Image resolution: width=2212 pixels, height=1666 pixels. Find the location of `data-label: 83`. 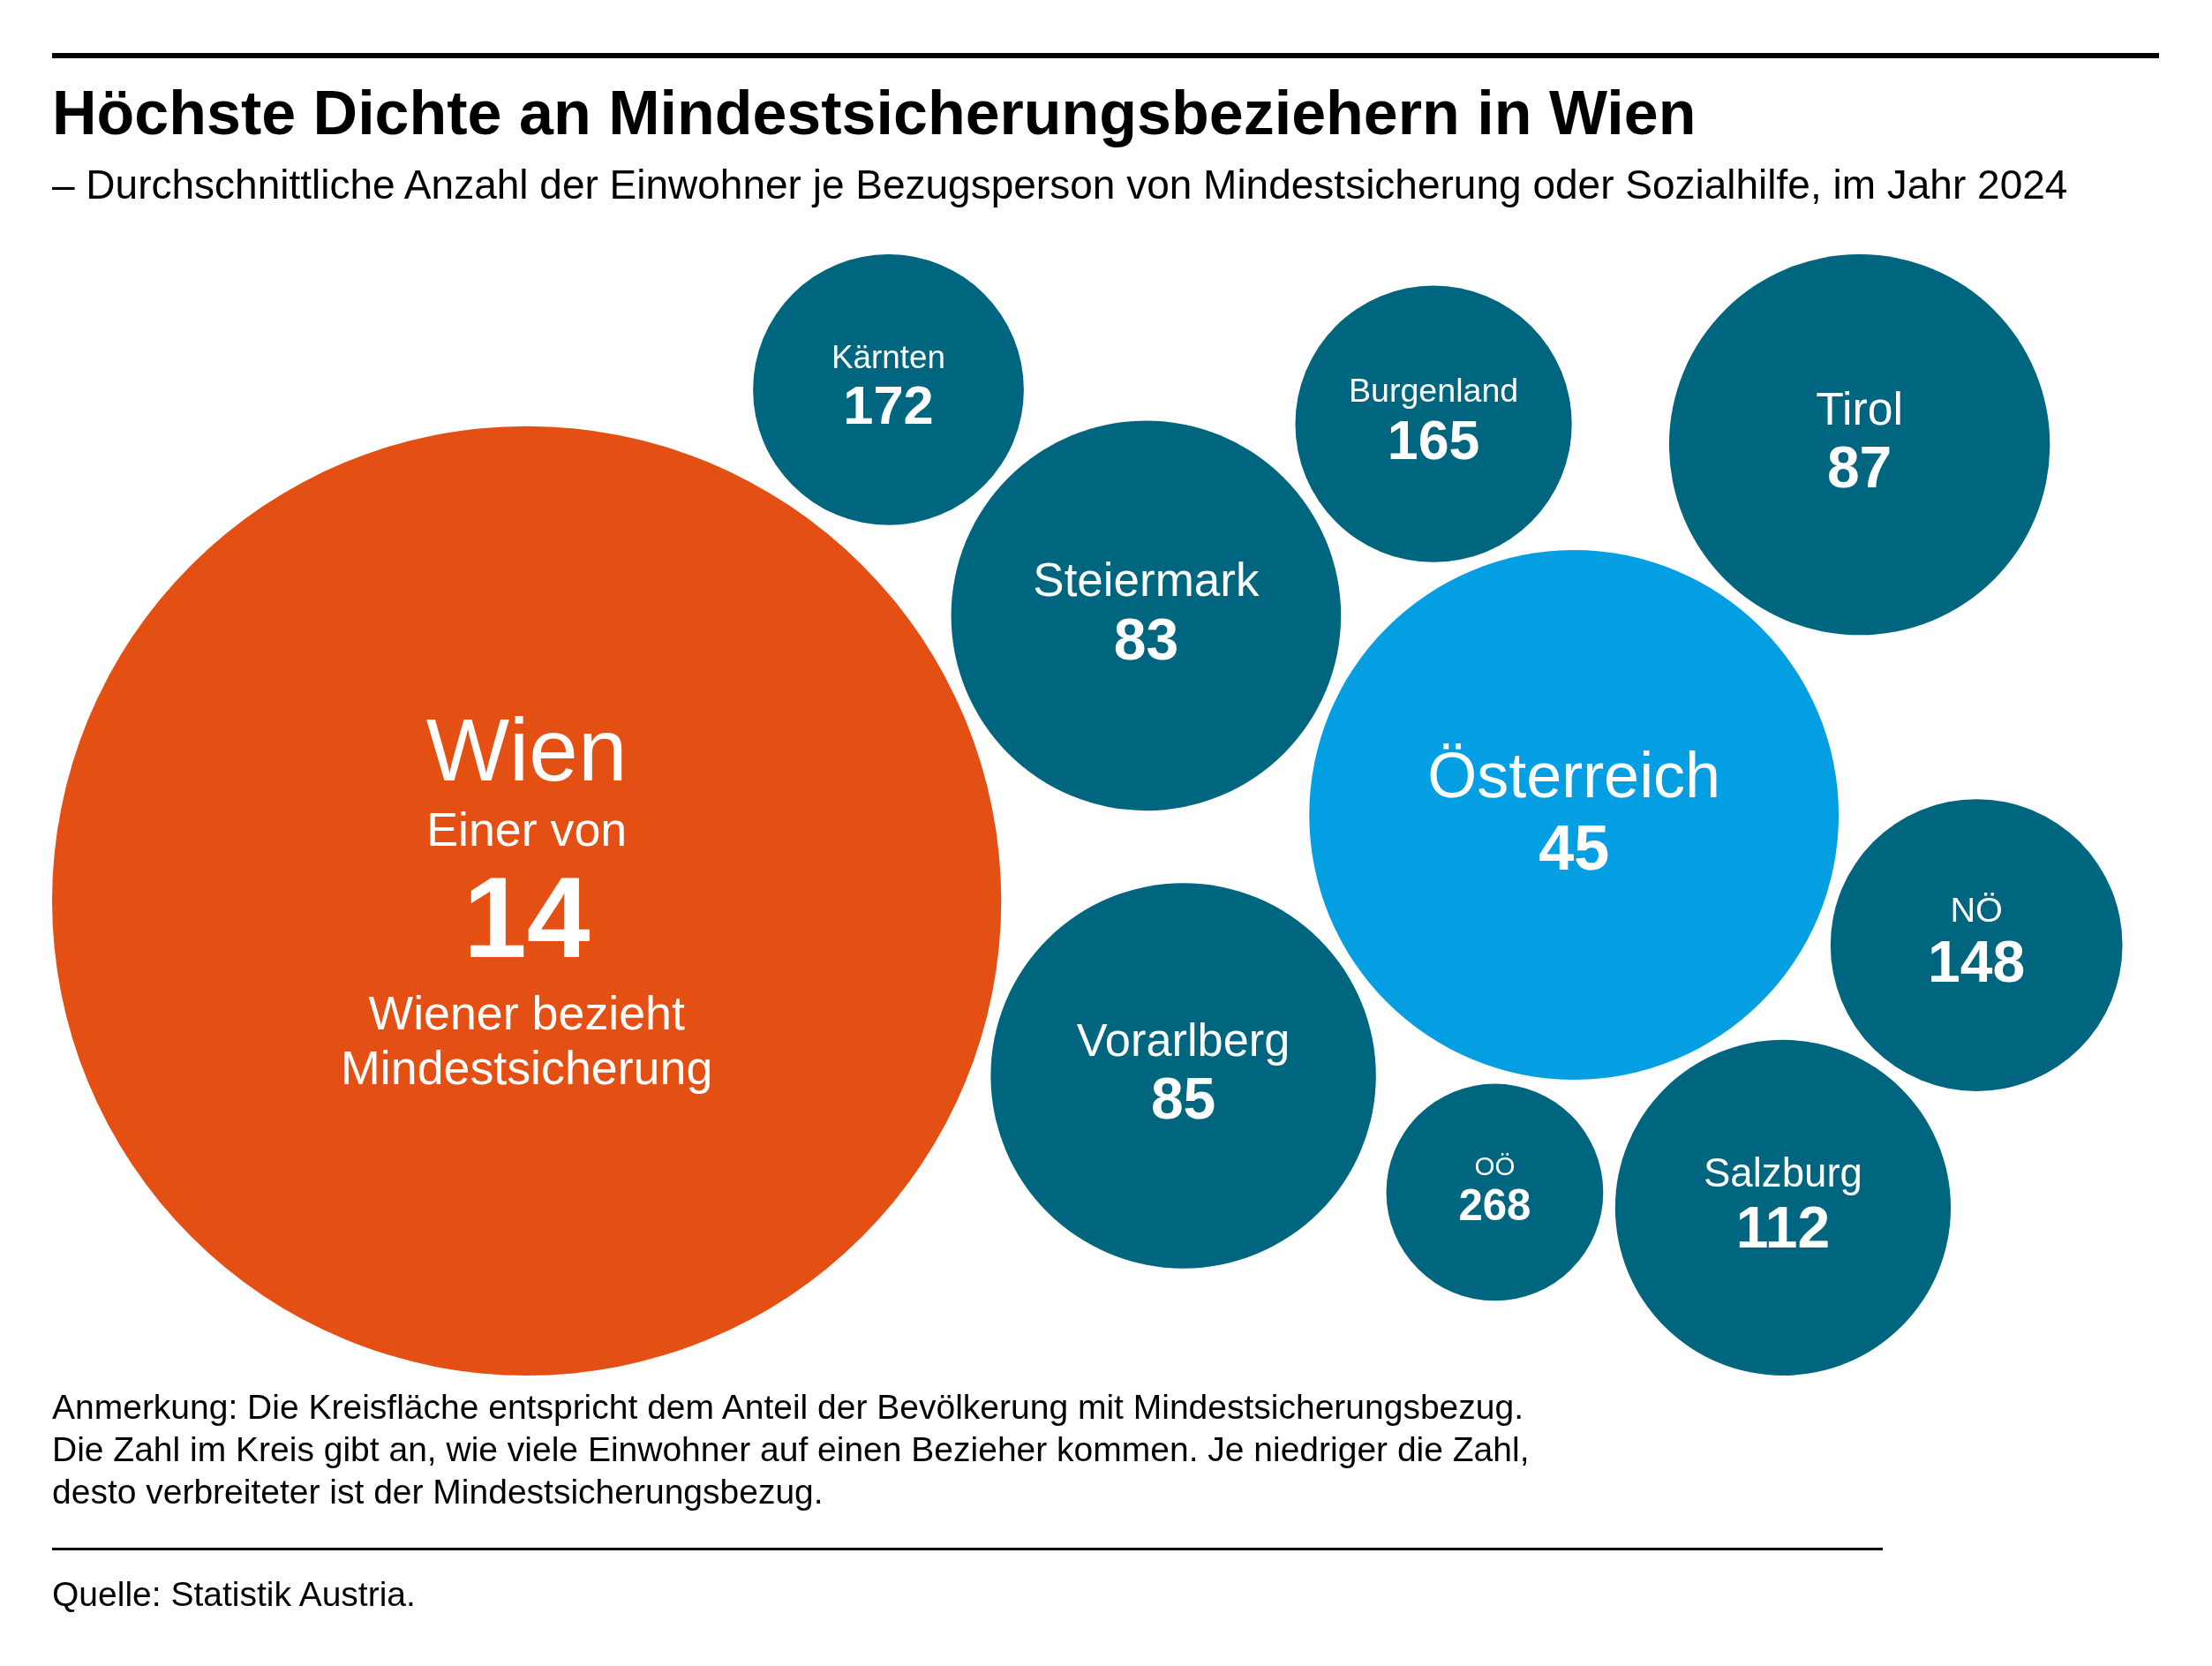

data-label: 83 is located at coordinates (1146, 639).